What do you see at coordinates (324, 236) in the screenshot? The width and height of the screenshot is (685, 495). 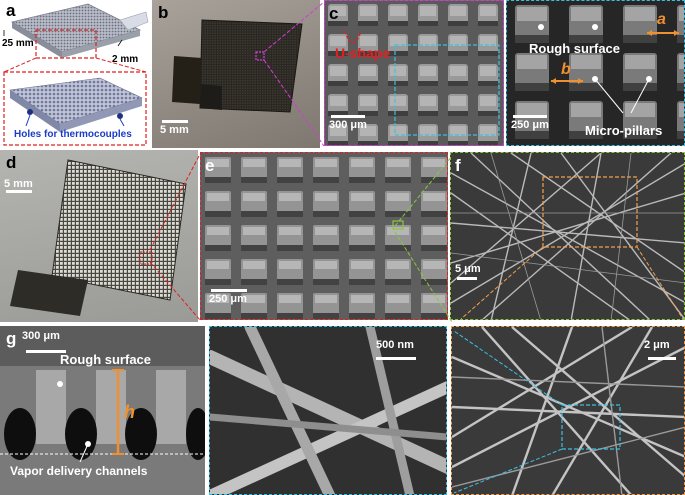 I see `panel-e: e 250 μm` at bounding box center [324, 236].